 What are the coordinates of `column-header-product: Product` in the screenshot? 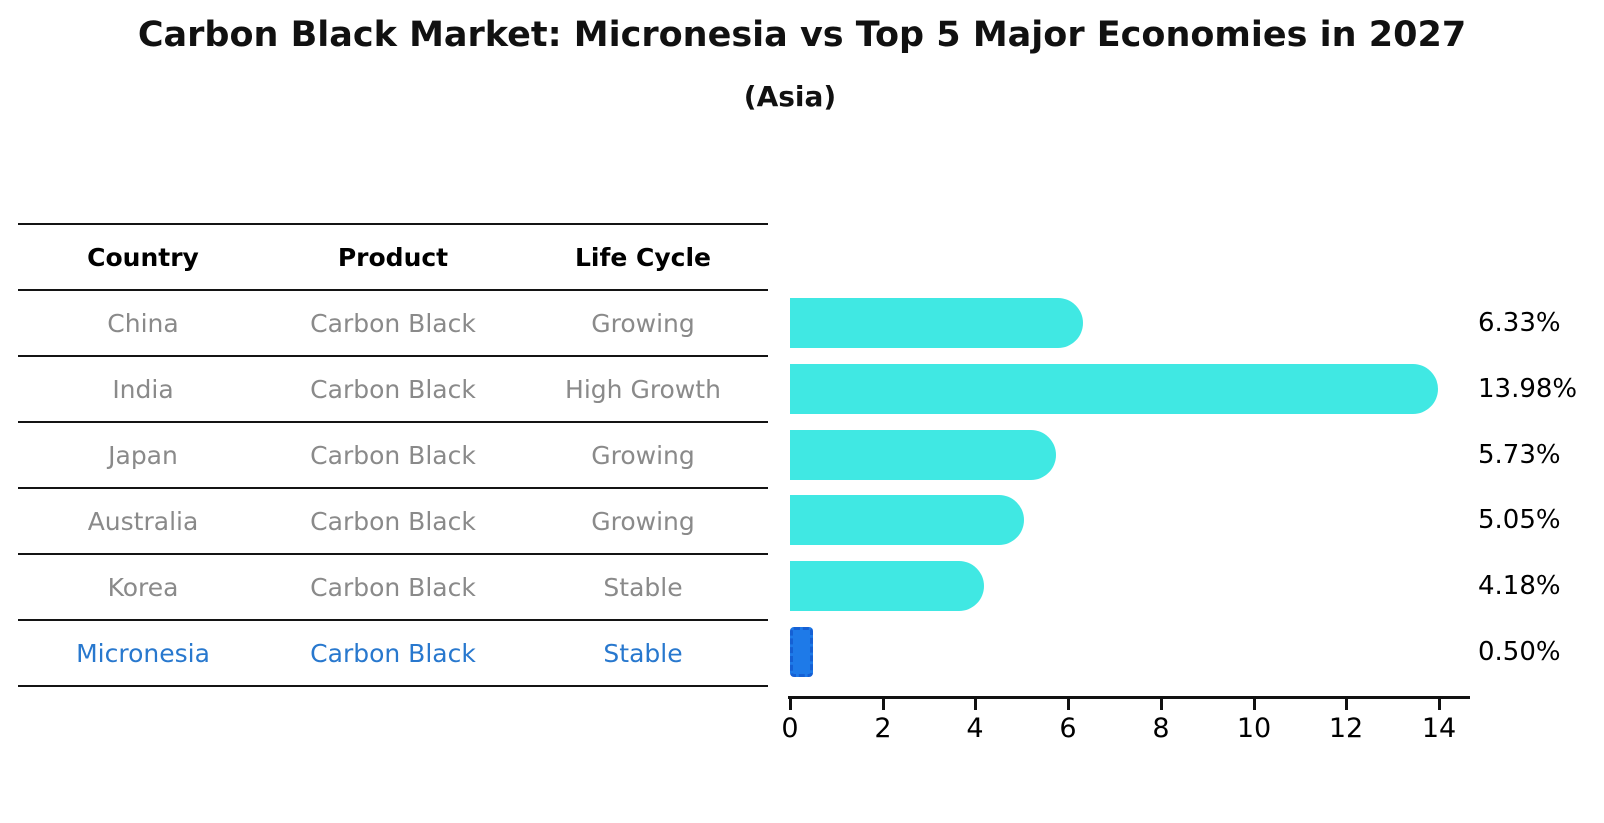 It's located at (393, 256).